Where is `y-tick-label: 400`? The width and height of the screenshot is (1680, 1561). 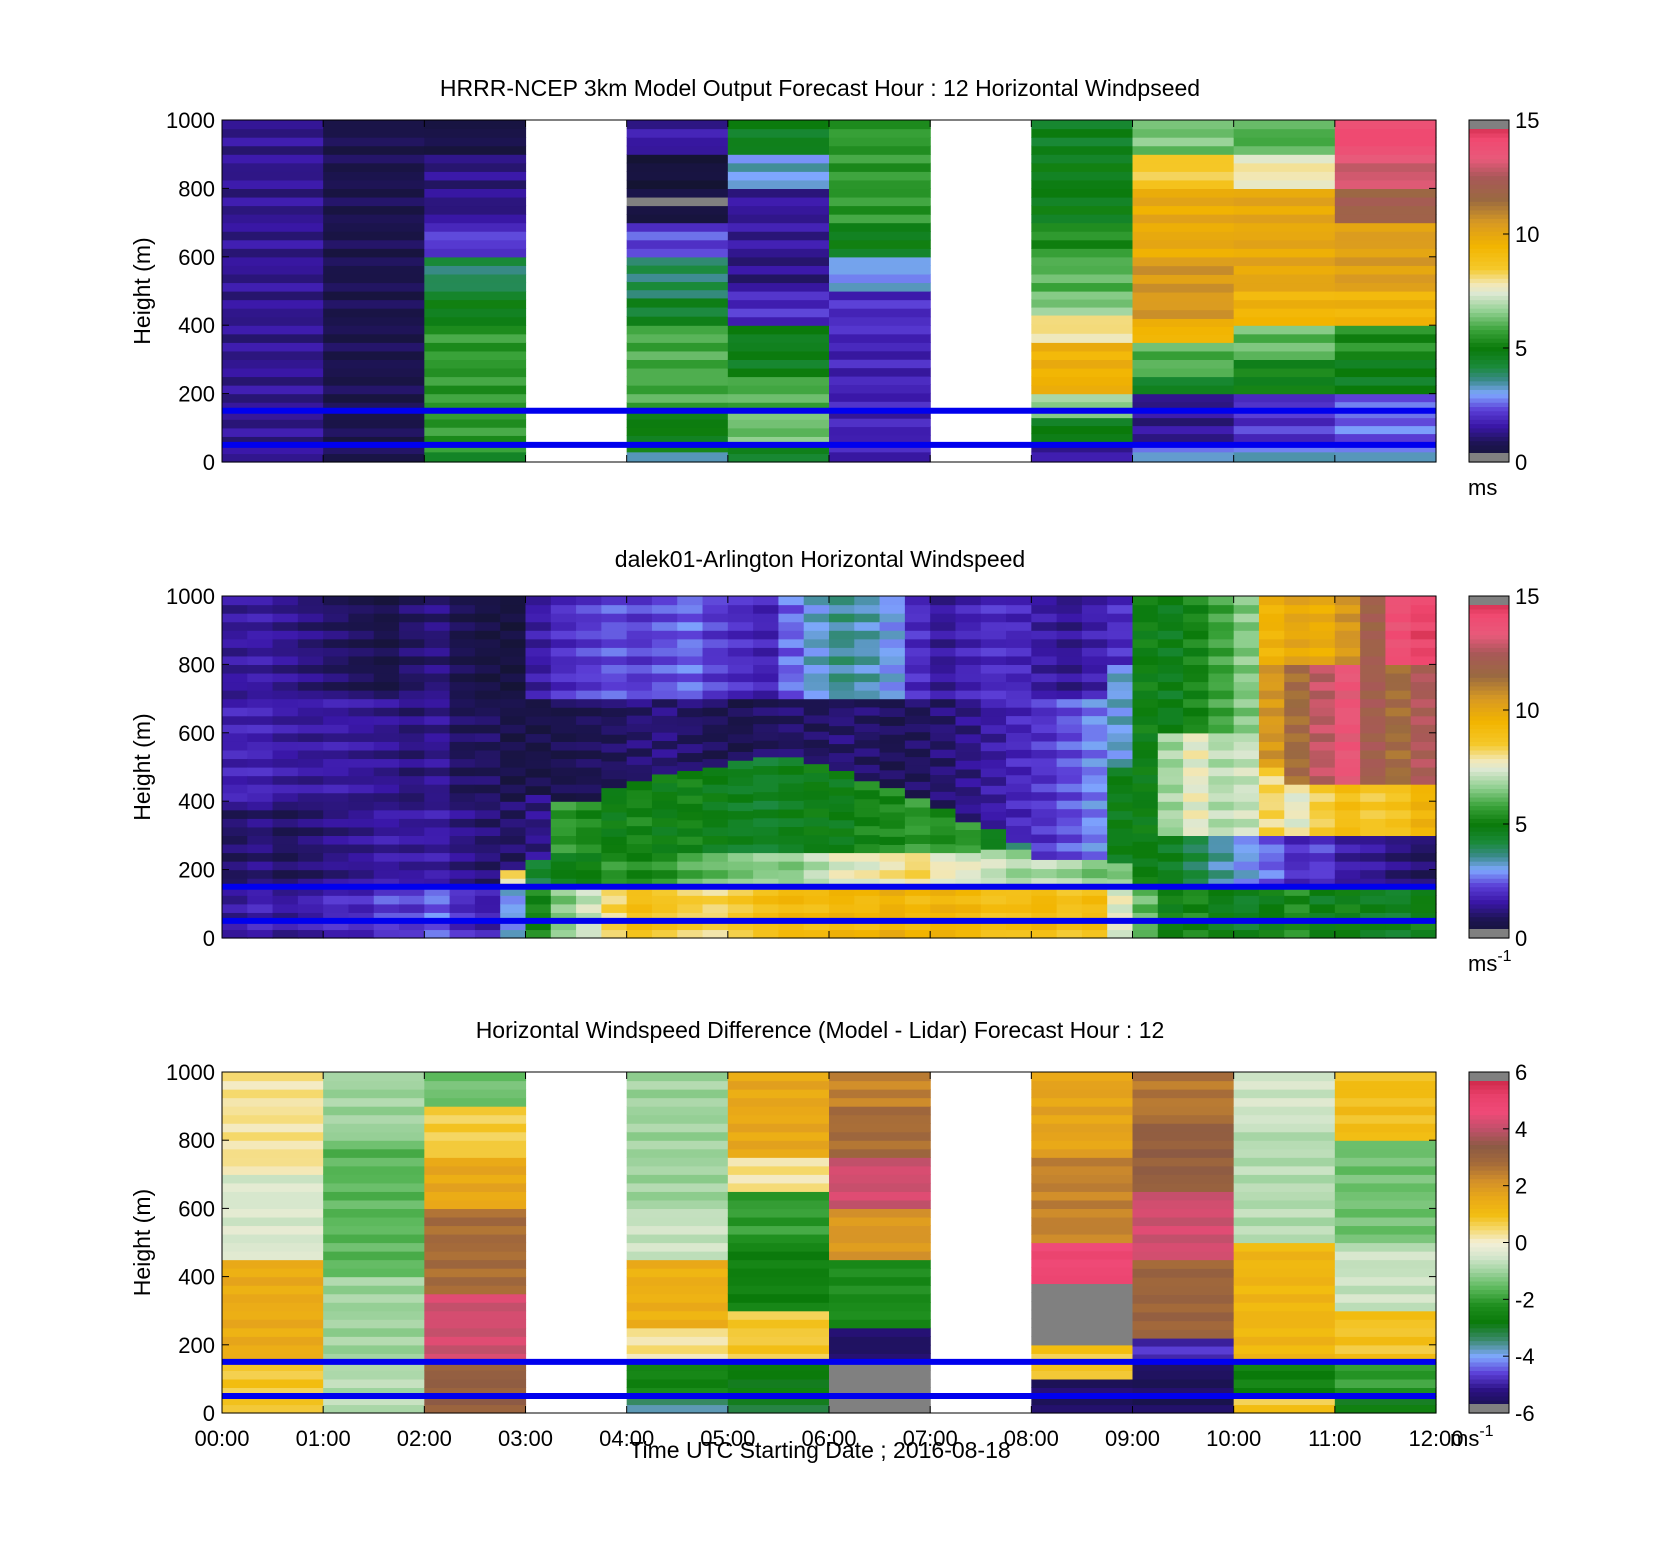 y-tick-label: 400 is located at coordinates (196, 1277).